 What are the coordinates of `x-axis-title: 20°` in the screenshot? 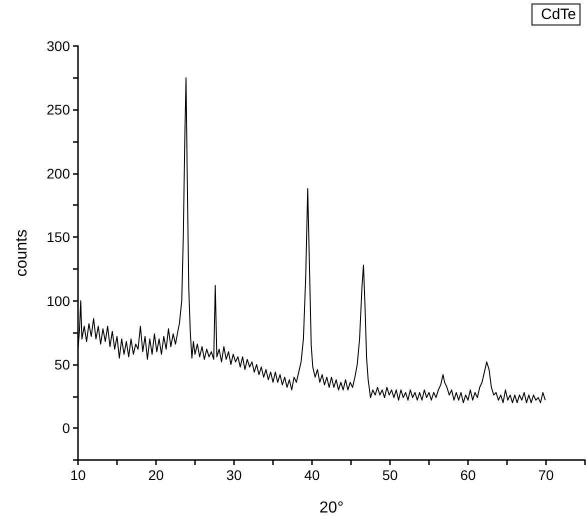 It's located at (331, 508).